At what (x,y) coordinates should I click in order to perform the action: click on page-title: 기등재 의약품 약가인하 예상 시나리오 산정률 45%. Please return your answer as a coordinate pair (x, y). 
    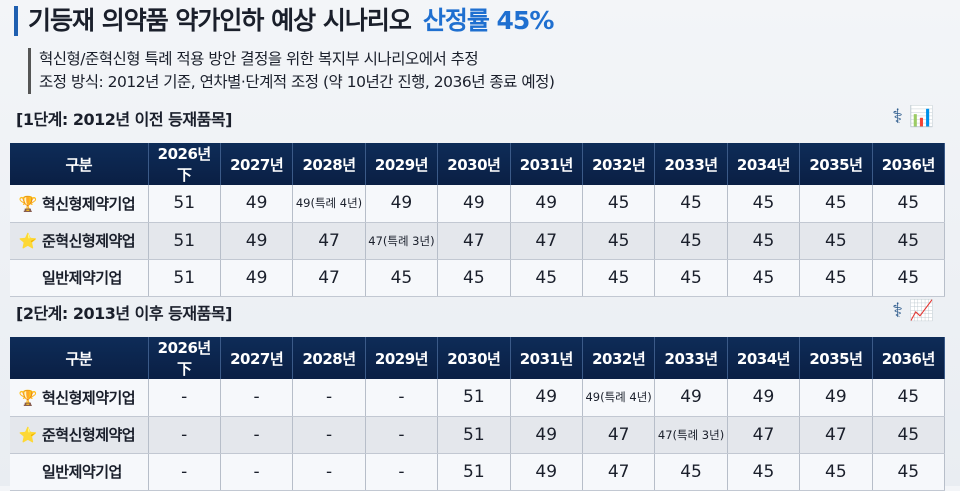
    Looking at the image, I should click on (284, 21).